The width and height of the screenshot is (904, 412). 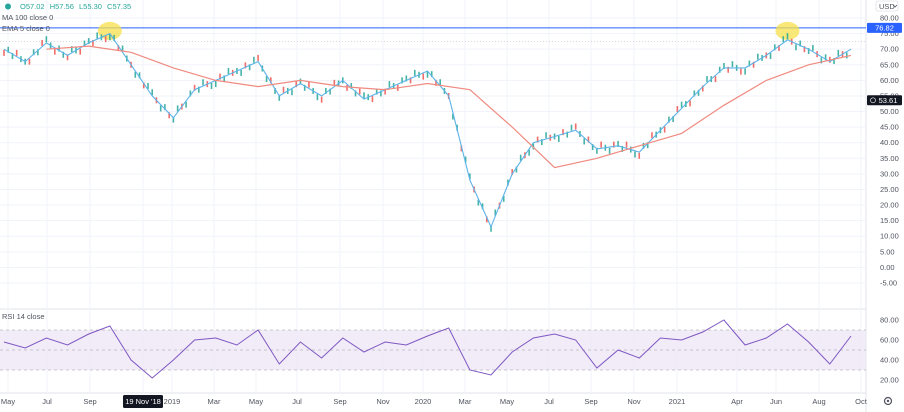 What do you see at coordinates (895, 6) in the screenshot?
I see `chevron-down-icon` at bounding box center [895, 6].